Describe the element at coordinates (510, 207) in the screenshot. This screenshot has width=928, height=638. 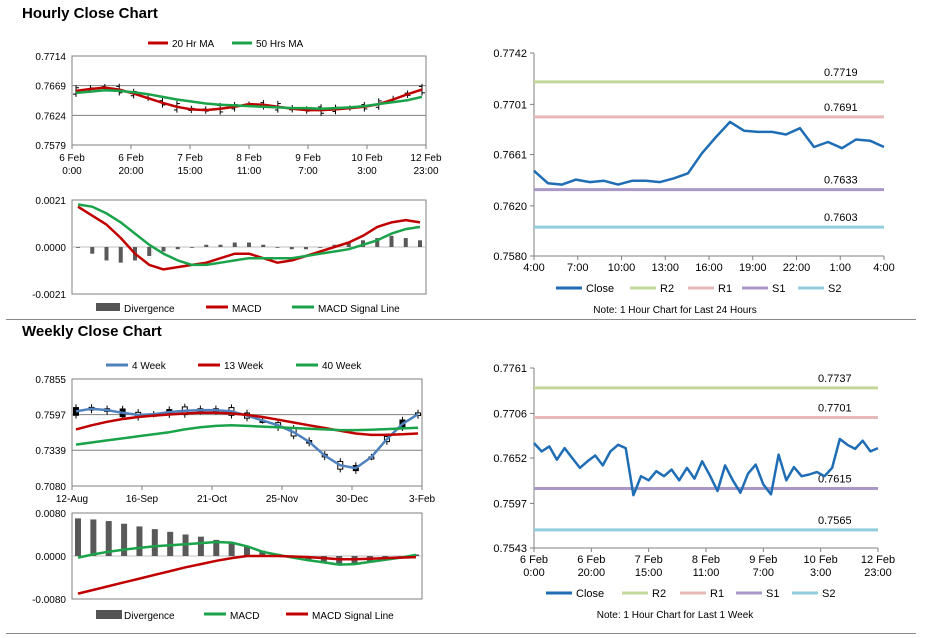
I see `y-tick-label: 0.7620` at that location.